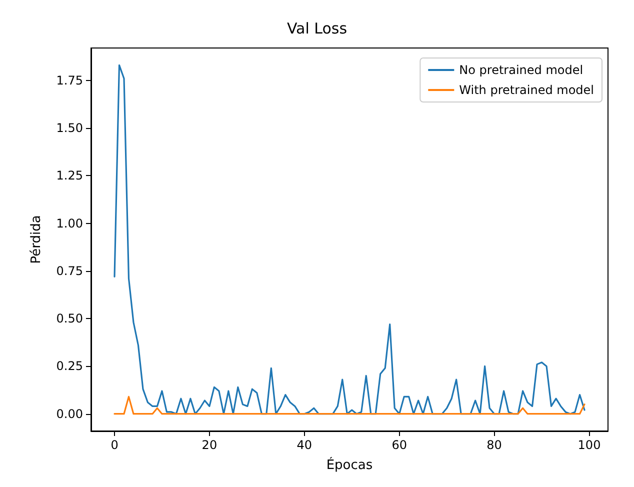 This screenshot has height=487, width=634. What do you see at coordinates (304, 445) in the screenshot?
I see `x-tick-label: 40` at bounding box center [304, 445].